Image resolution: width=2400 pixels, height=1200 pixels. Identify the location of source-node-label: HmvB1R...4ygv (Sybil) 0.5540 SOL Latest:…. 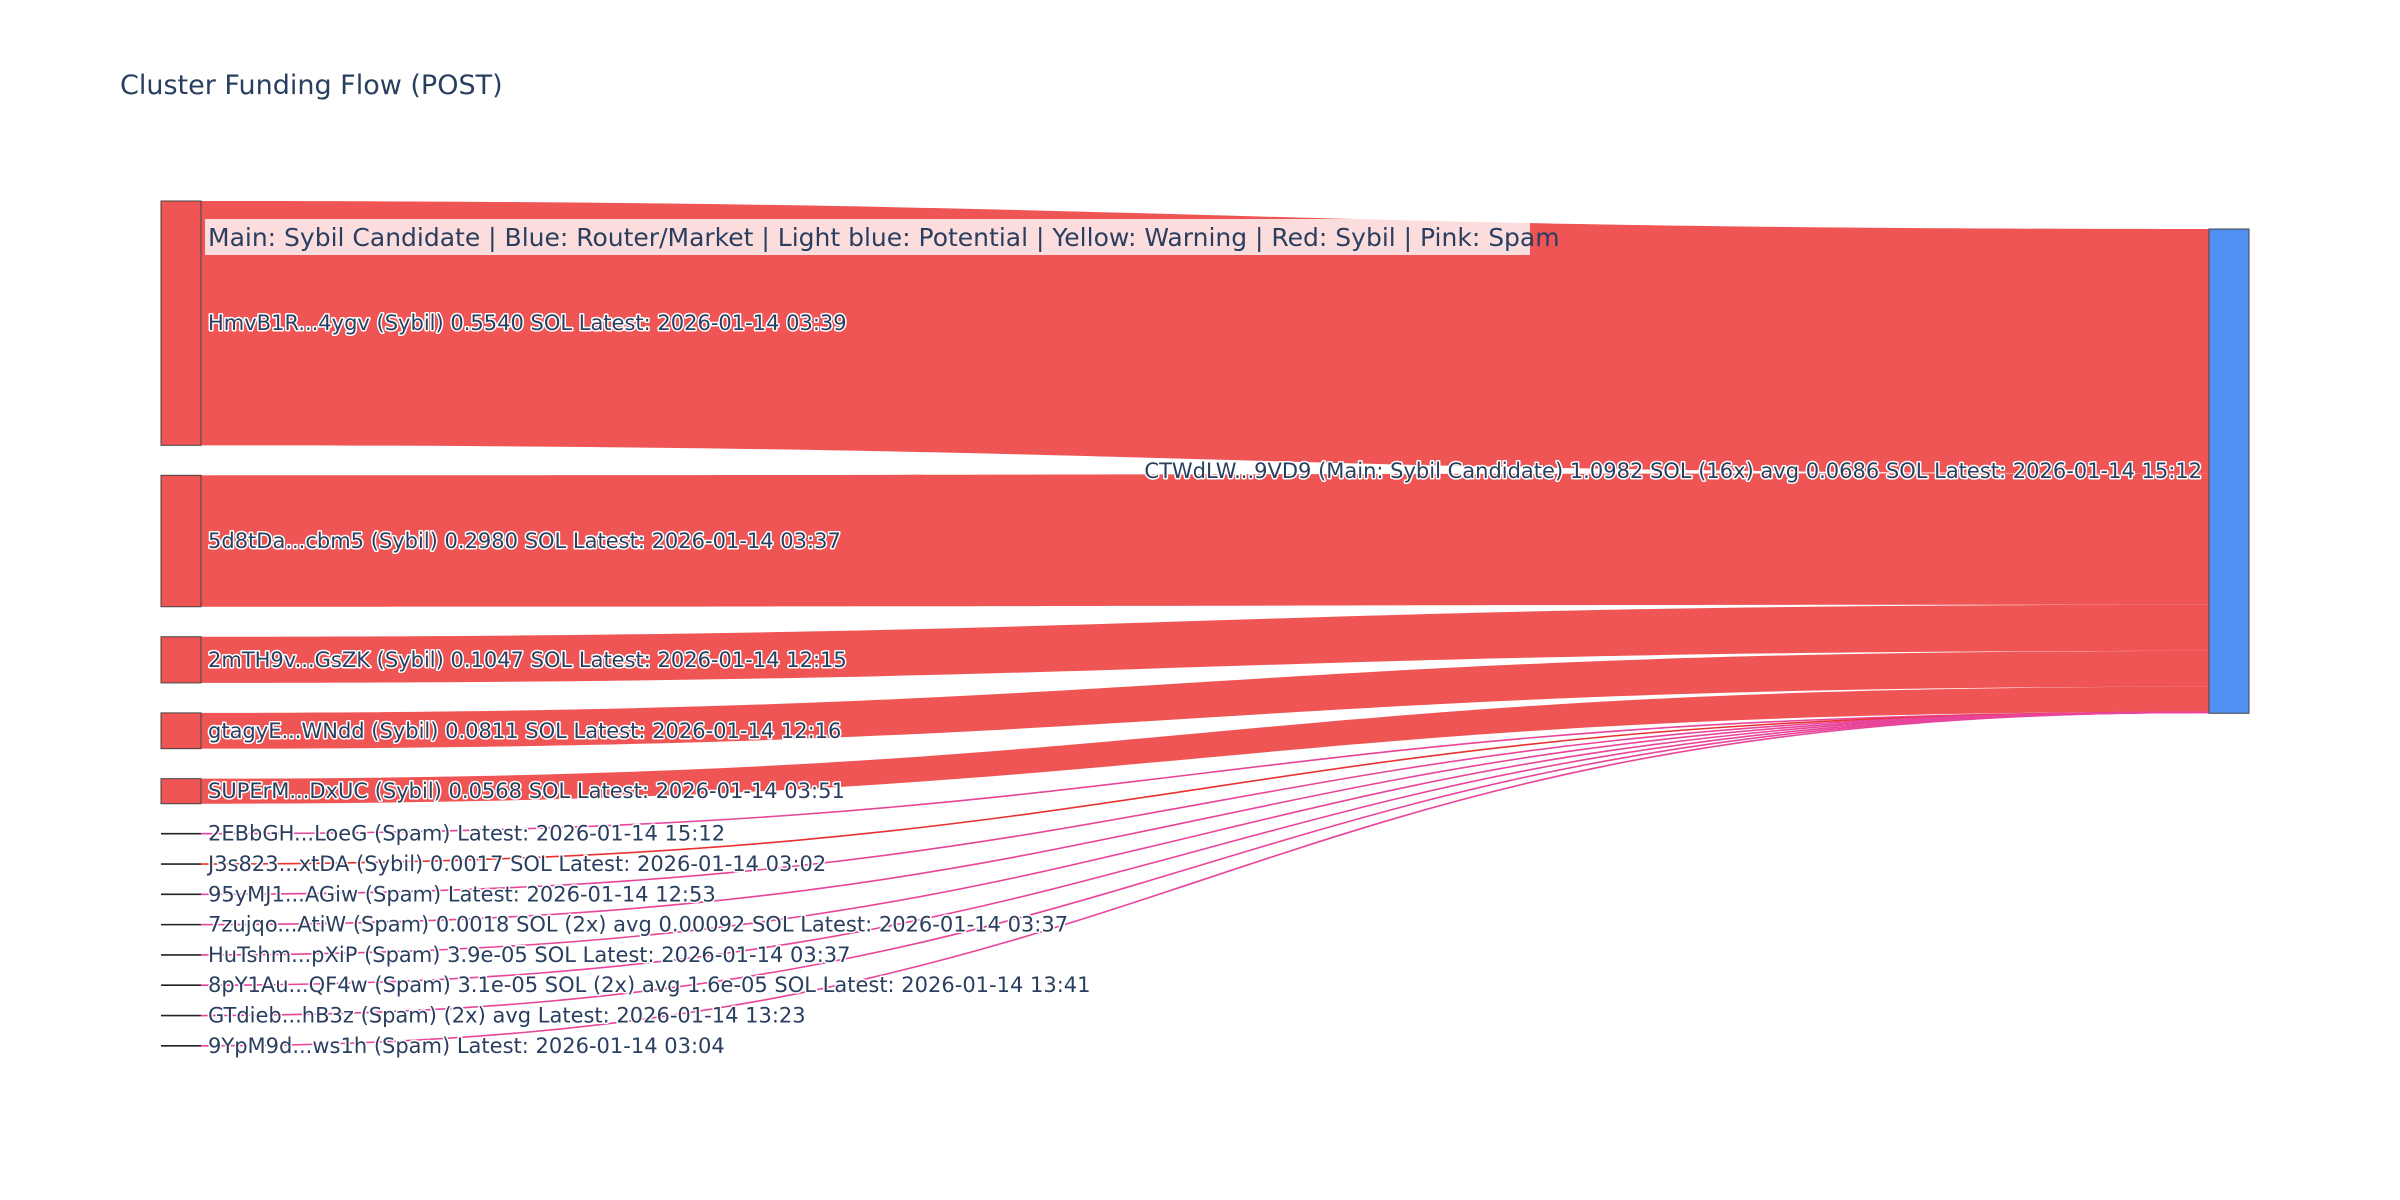
(527, 323).